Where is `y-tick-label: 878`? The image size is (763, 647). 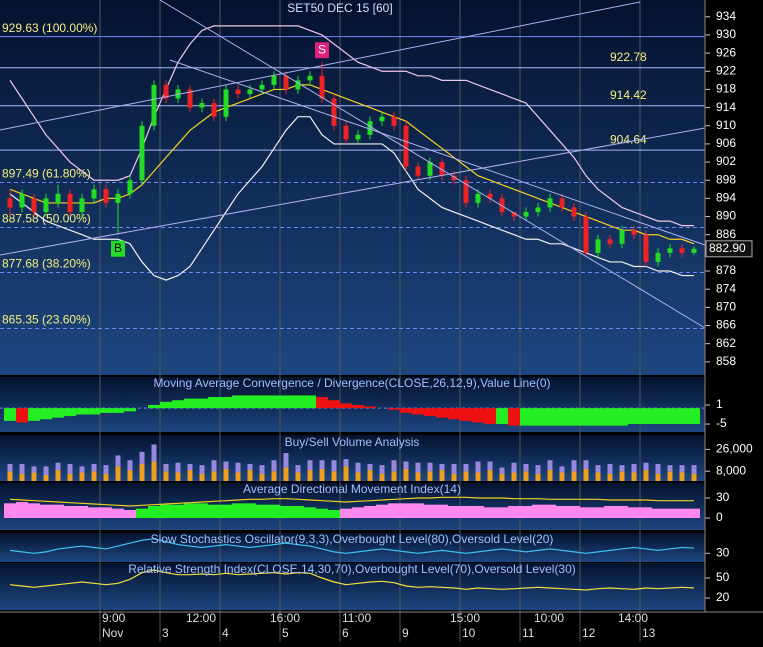 y-tick-label: 878 is located at coordinates (726, 270).